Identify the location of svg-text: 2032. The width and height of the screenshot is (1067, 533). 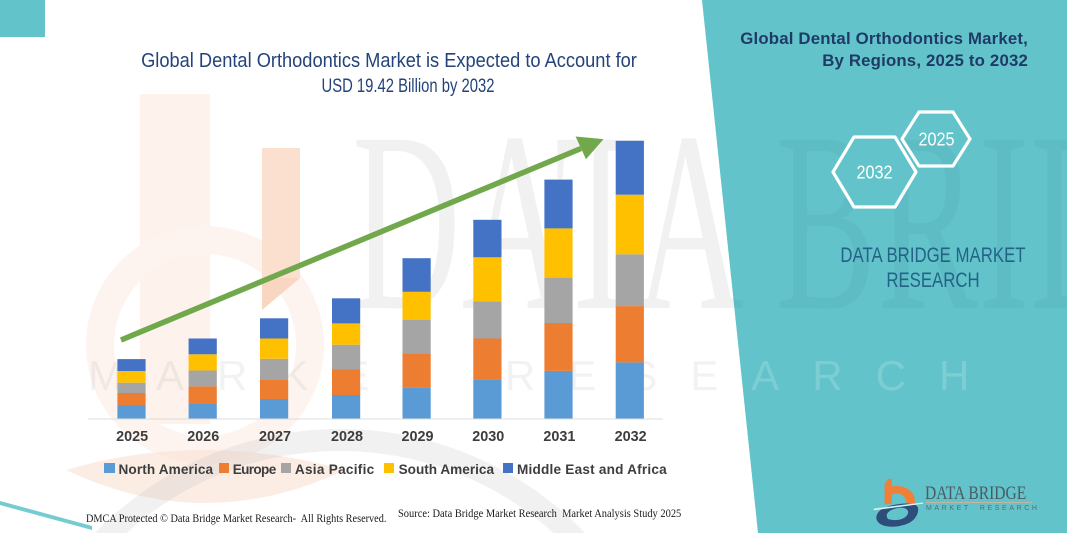
(875, 172).